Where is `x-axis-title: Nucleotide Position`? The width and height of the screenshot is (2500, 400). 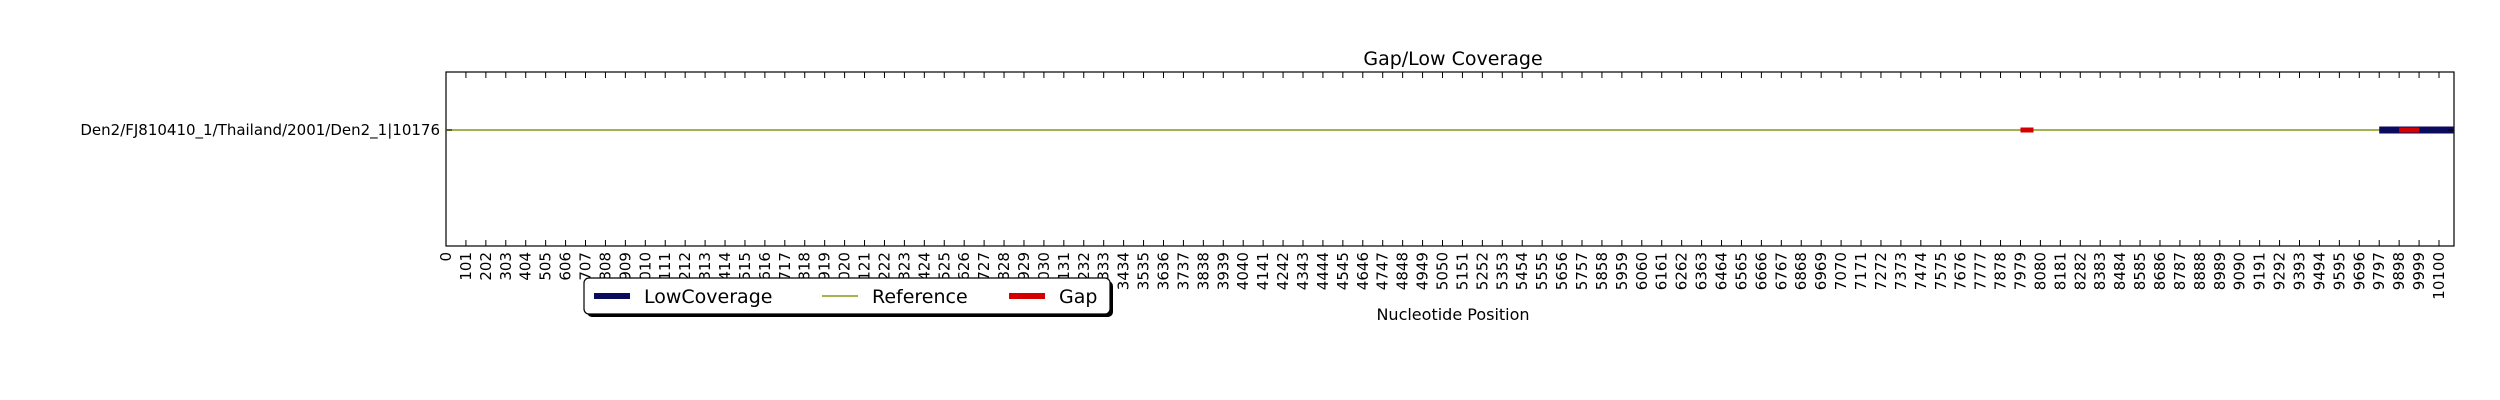 x-axis-title: Nucleotide Position is located at coordinates (1452, 314).